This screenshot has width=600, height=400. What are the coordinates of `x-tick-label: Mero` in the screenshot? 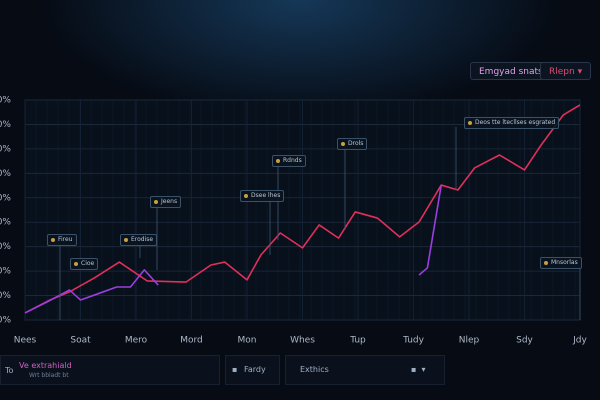 It's located at (136, 341).